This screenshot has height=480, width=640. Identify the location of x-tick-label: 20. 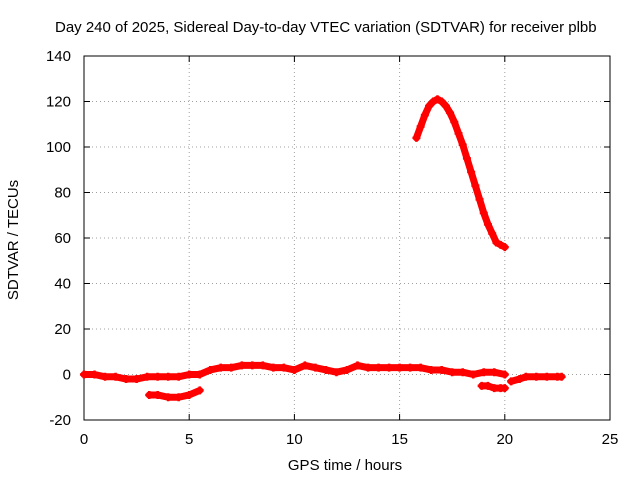
(504, 439).